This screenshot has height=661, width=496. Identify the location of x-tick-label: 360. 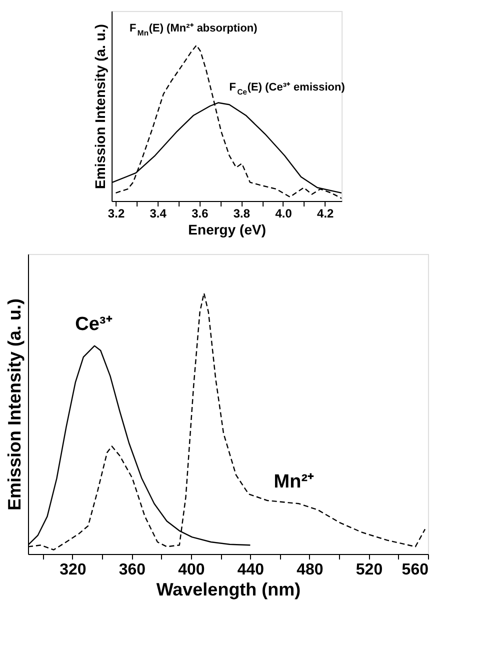
(132, 570).